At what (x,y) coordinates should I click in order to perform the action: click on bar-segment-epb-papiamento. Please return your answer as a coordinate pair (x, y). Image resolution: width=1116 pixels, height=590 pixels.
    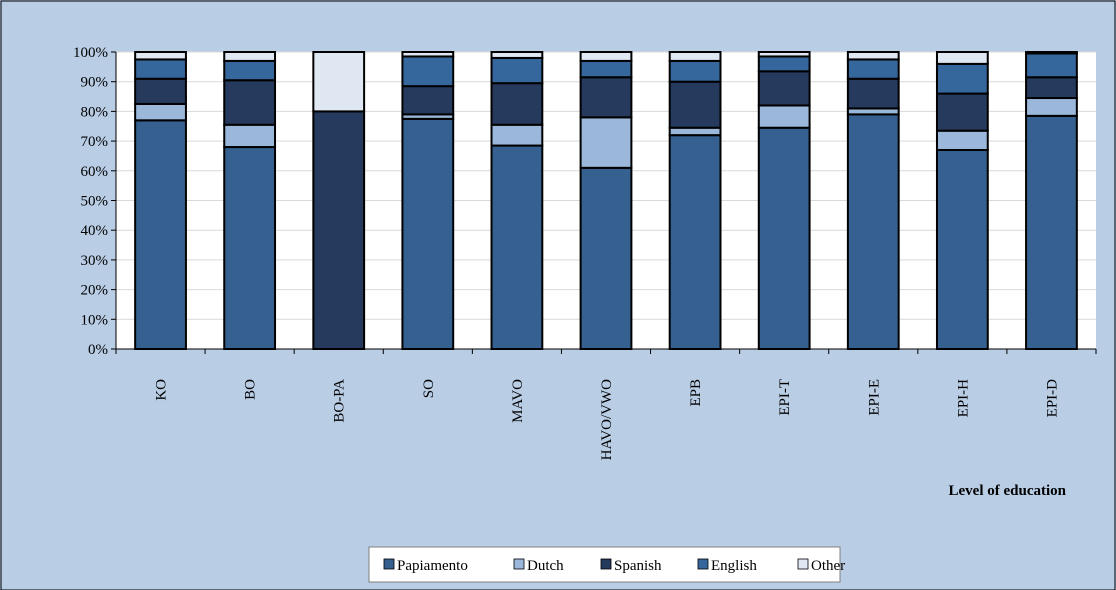
    Looking at the image, I should click on (695, 242).